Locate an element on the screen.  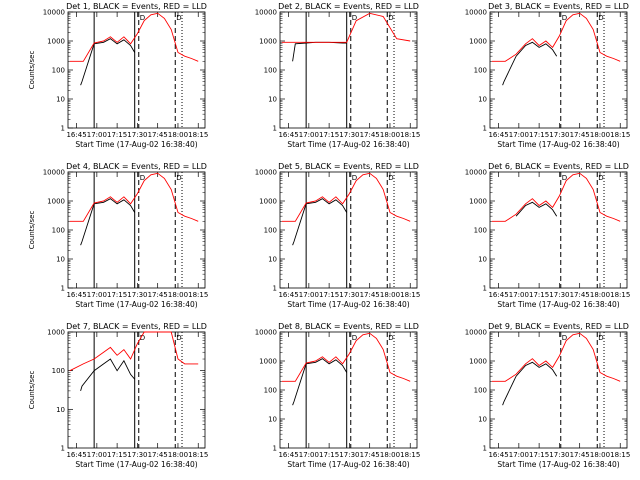
chart-title: Det 8, BLACK = Events, RED = LLD is located at coordinates (348, 326).